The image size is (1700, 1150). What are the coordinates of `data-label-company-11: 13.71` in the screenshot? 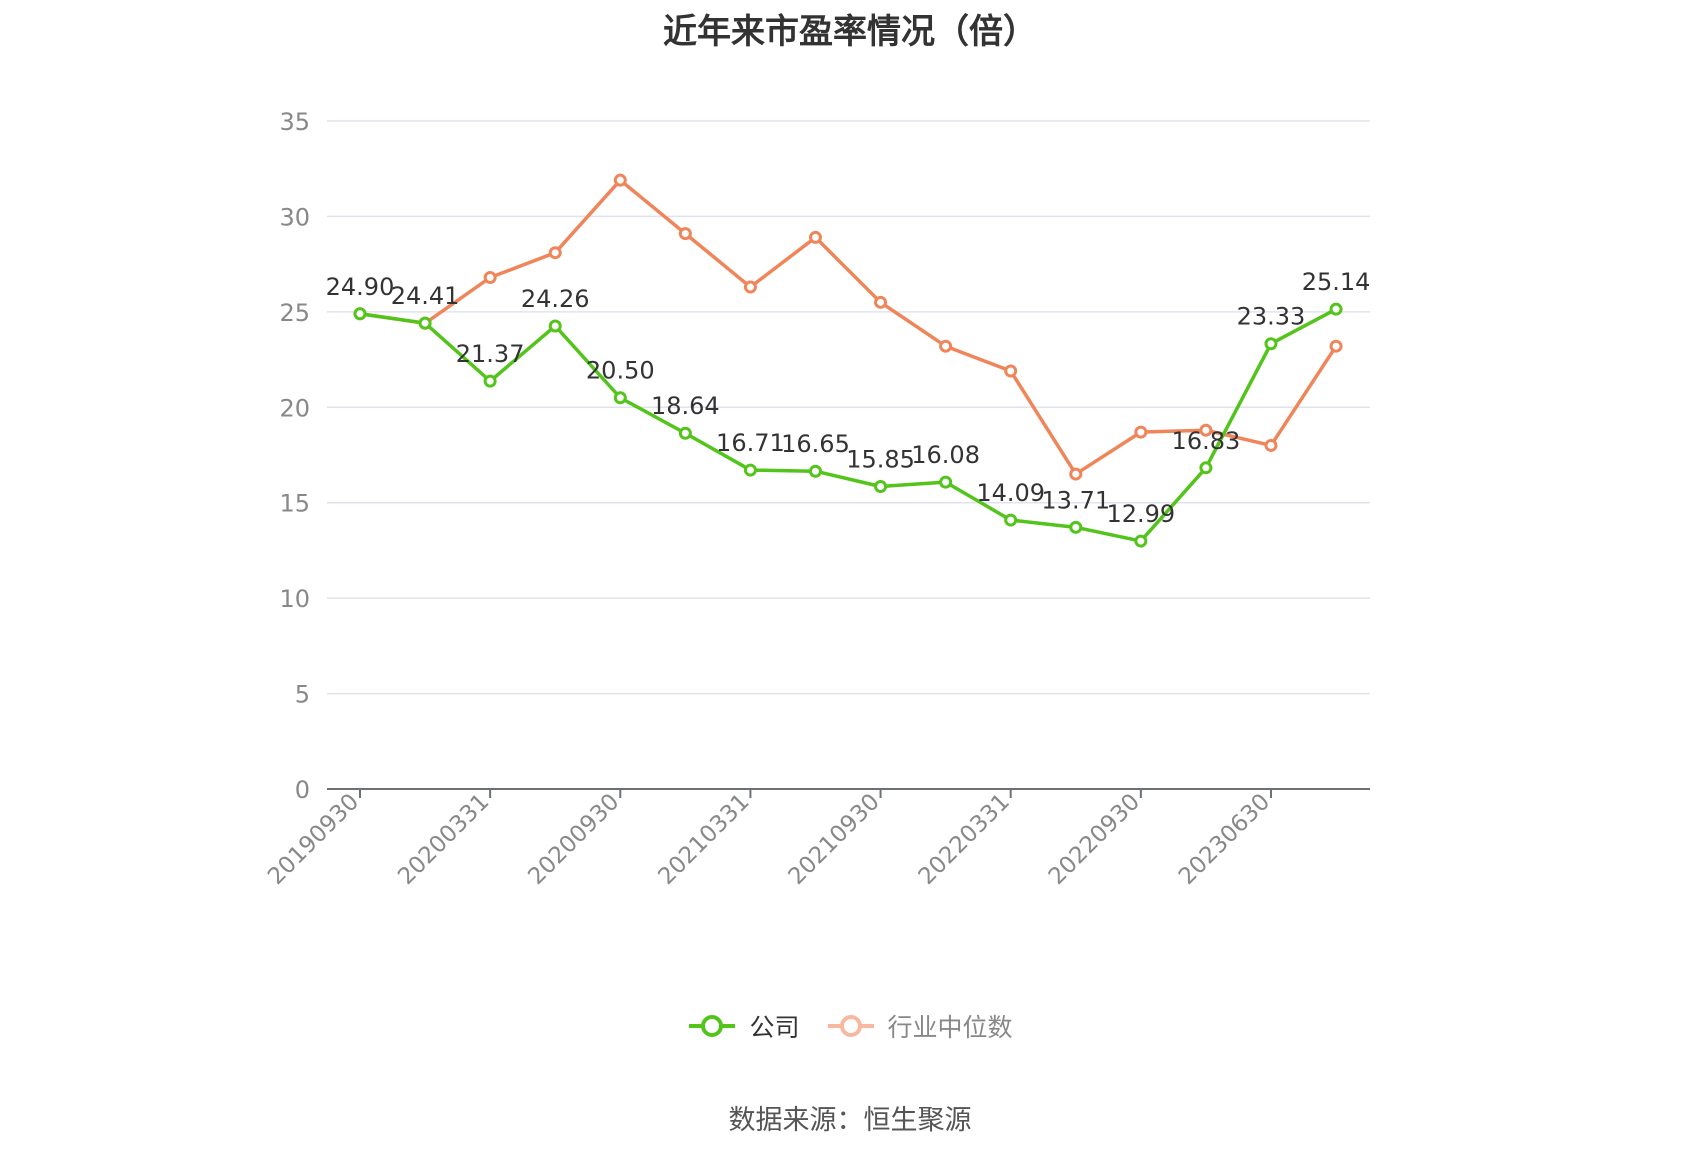 It's located at (1075, 500).